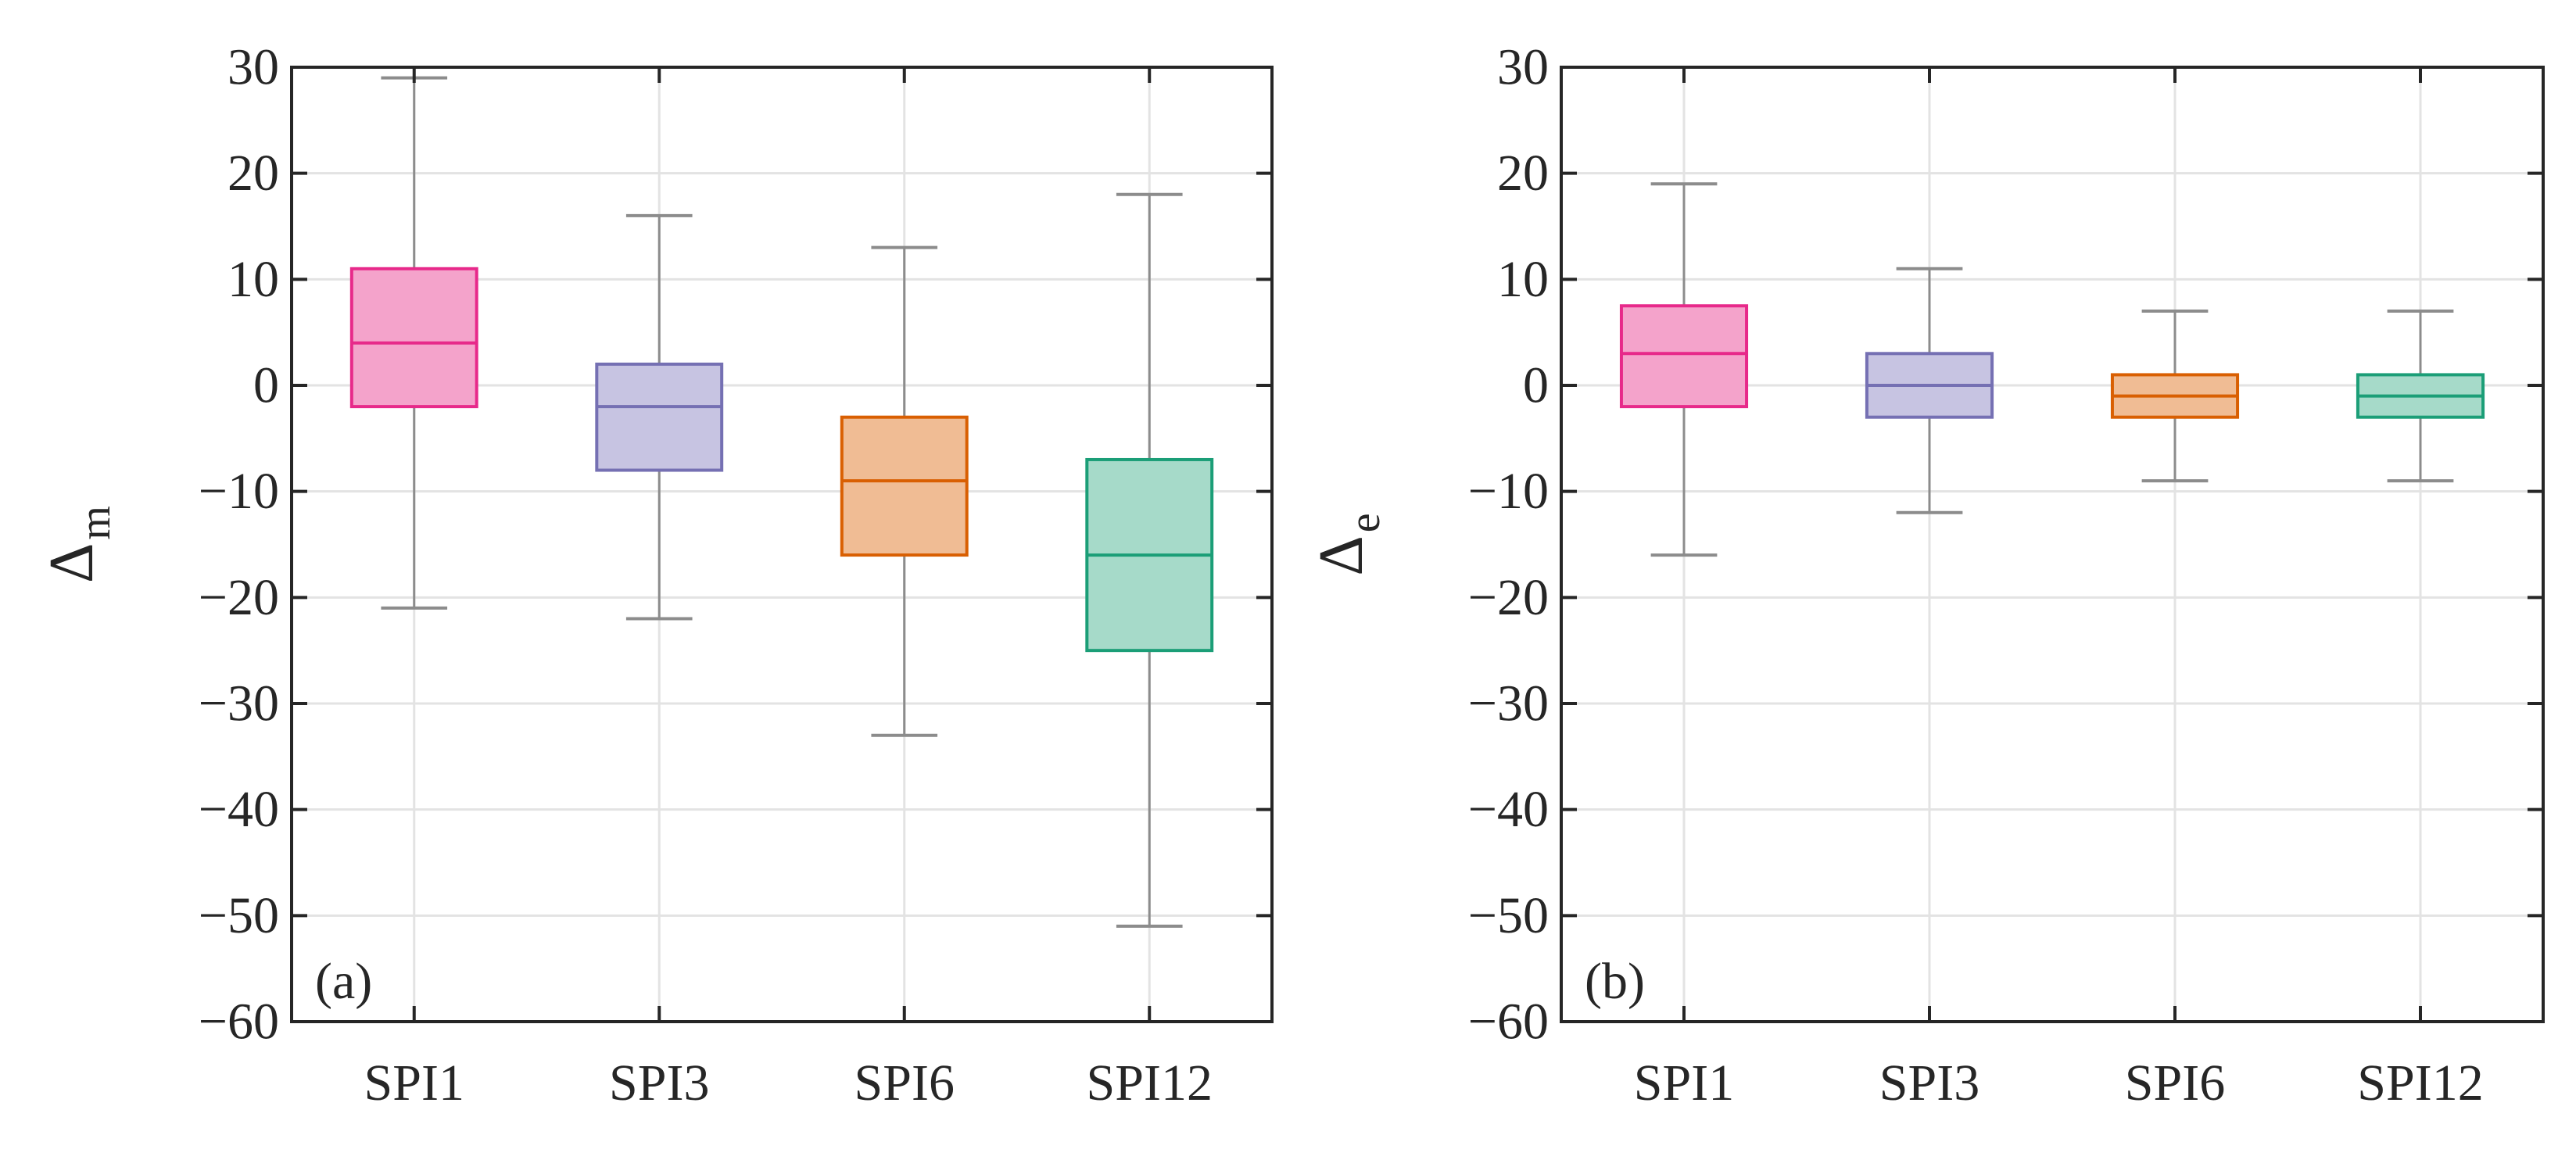  What do you see at coordinates (343, 981) in the screenshot?
I see `panel-label: (a)` at bounding box center [343, 981].